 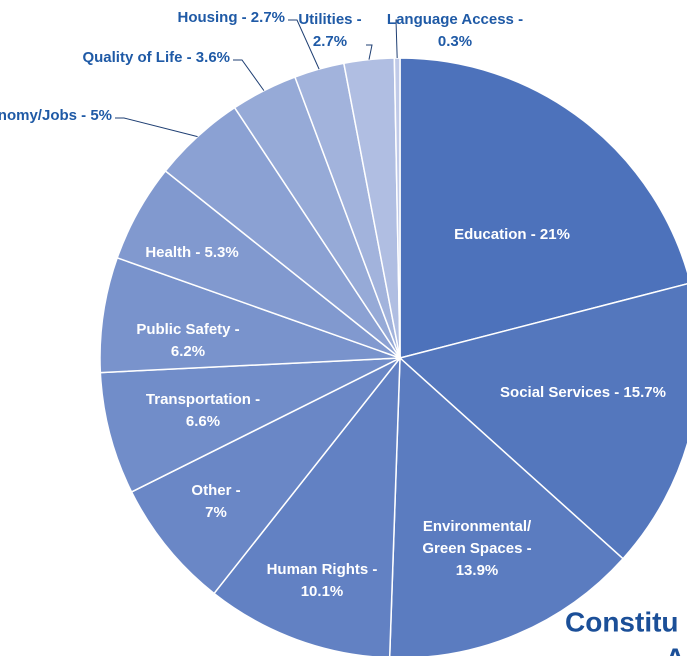 I want to click on label-line: Public Safety -, so click(x=187, y=329).